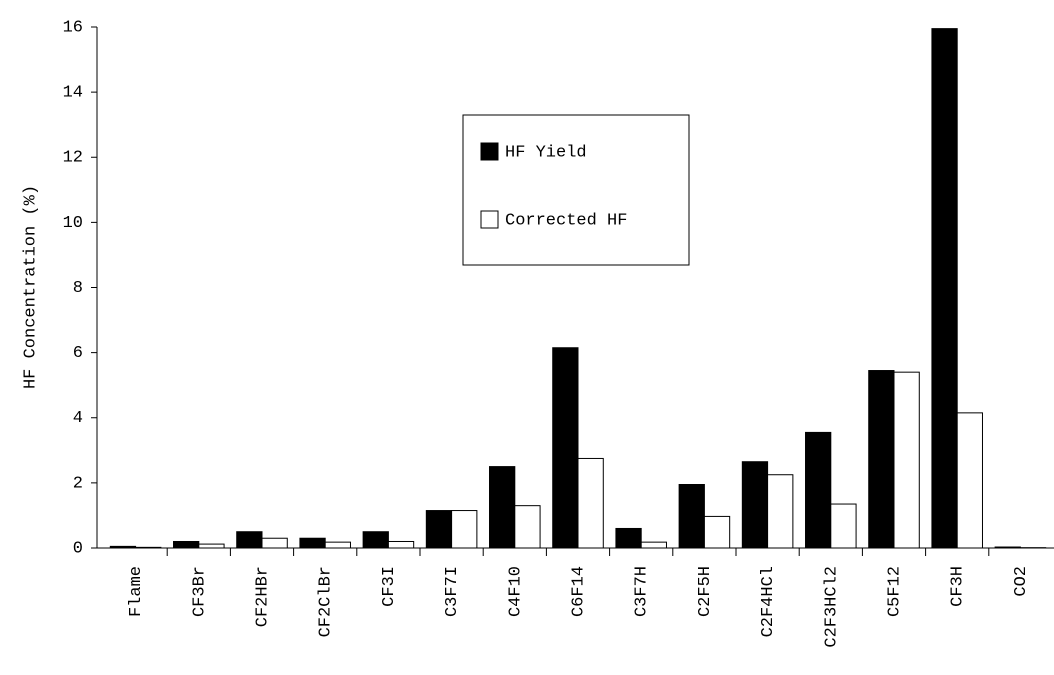  What do you see at coordinates (642, 591) in the screenshot?
I see `x-tick-label: C3F7H` at bounding box center [642, 591].